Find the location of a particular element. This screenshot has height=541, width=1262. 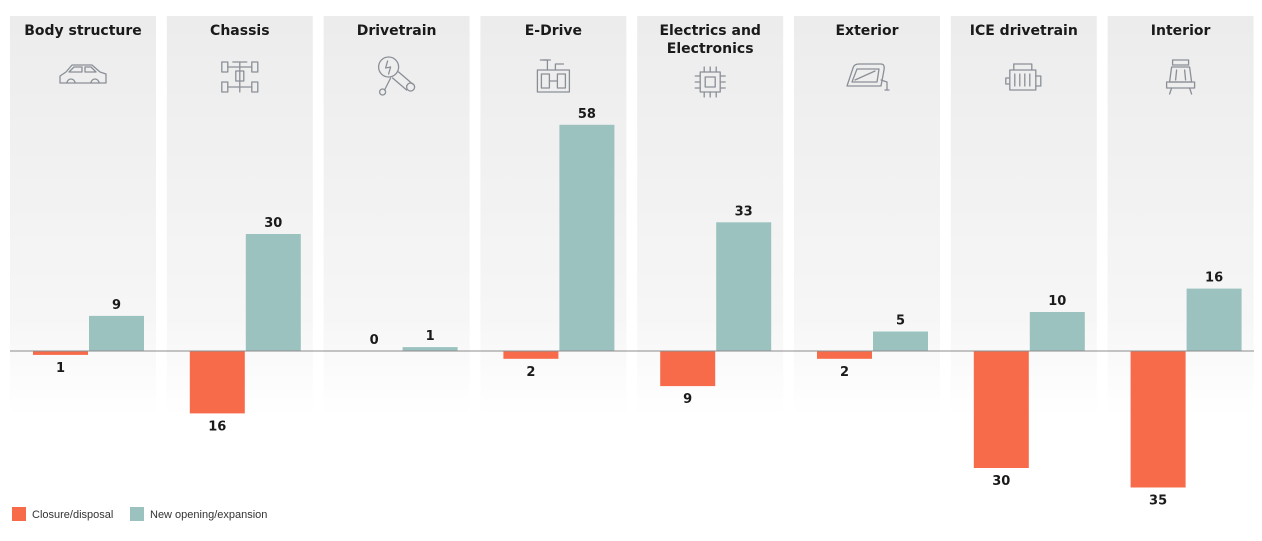

category-label-interior: Interior is located at coordinates (1181, 31).